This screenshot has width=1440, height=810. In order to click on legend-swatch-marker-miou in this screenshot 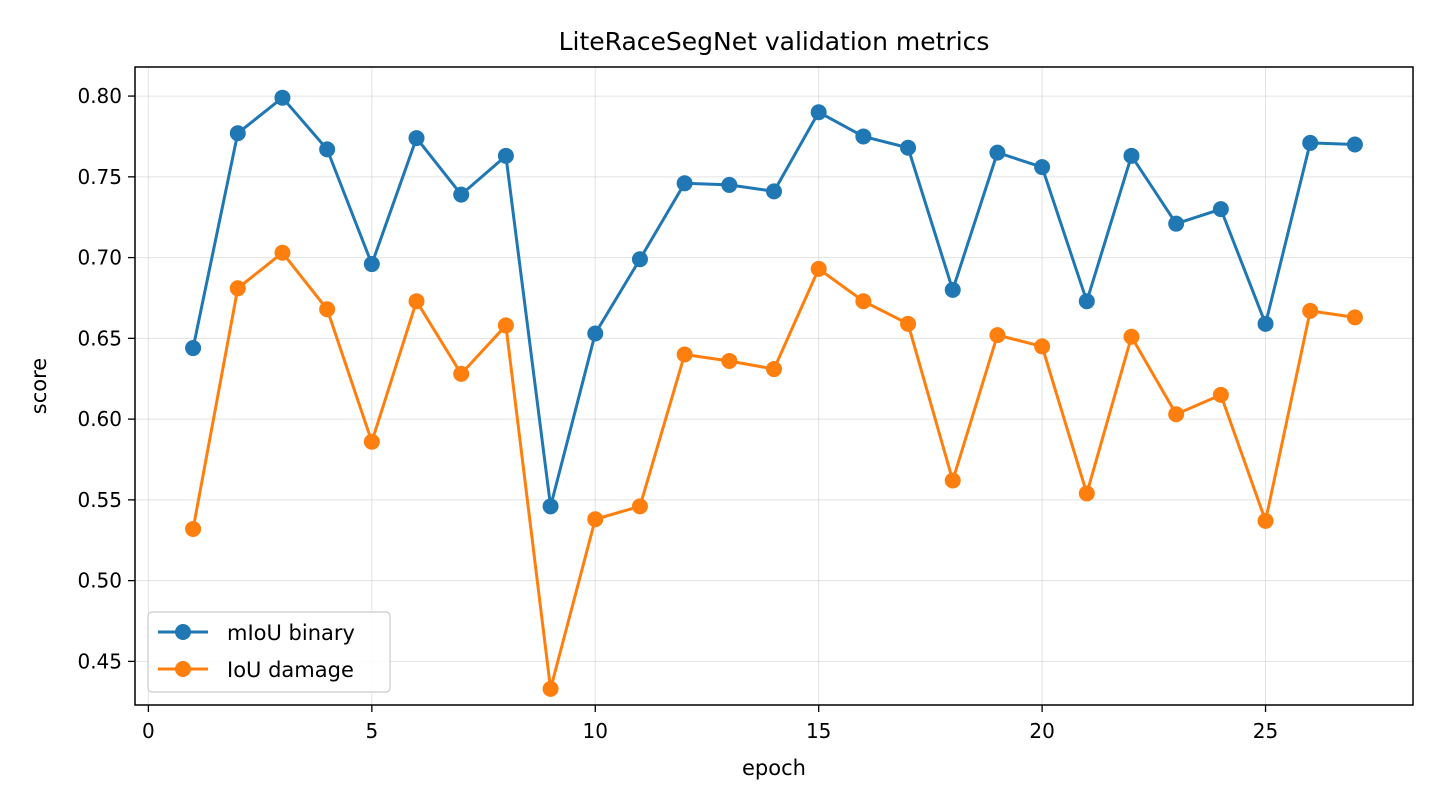, I will do `click(183, 632)`.